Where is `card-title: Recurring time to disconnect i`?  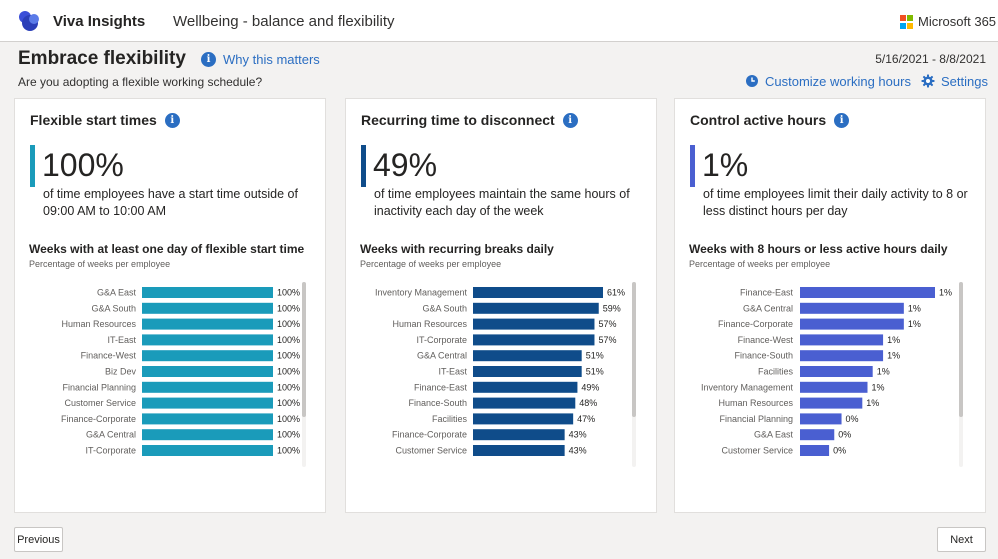
card-title: Recurring time to disconnect i is located at coordinates (469, 120).